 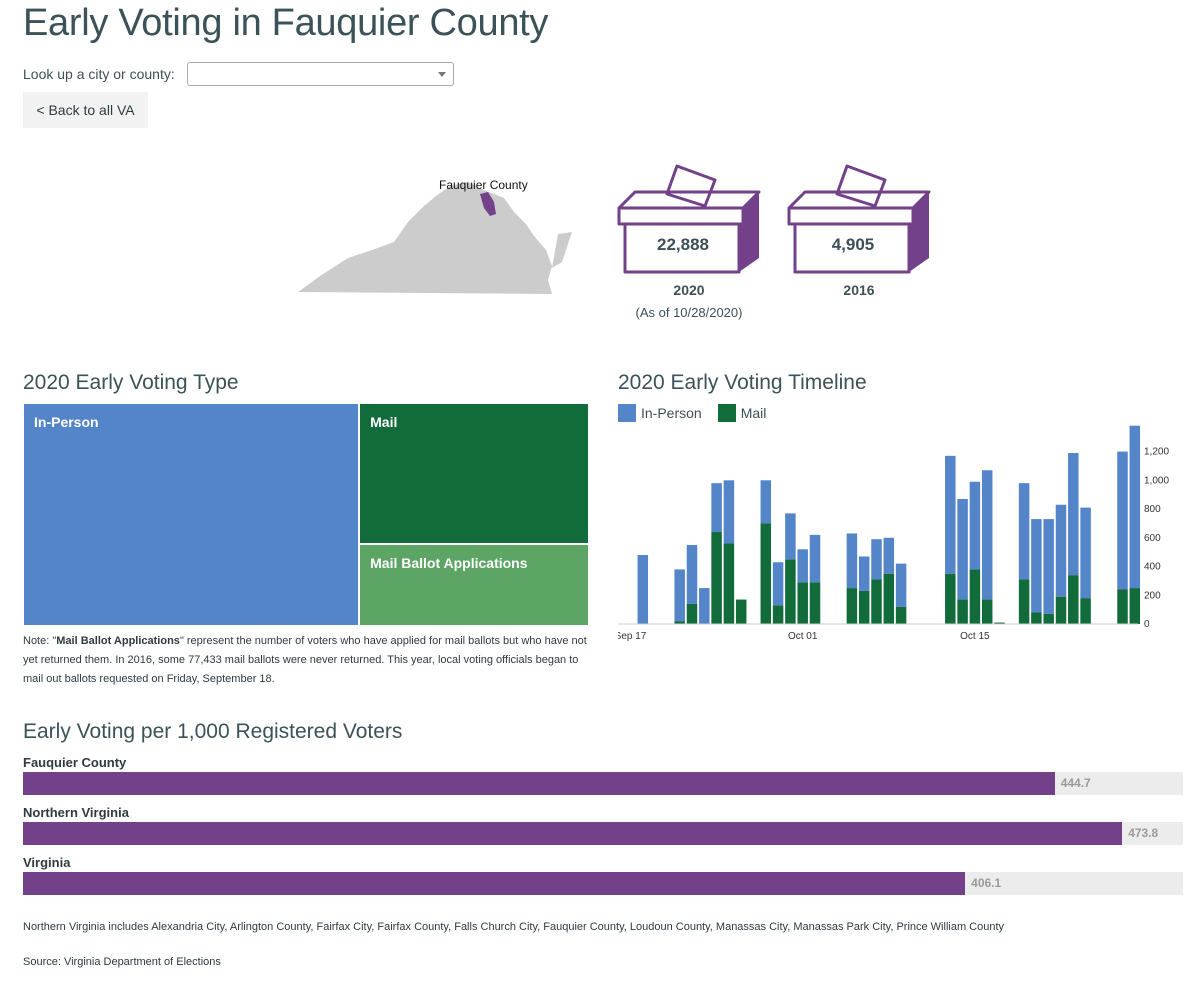 I want to click on total-2020-year: 2020, so click(x=689, y=290).